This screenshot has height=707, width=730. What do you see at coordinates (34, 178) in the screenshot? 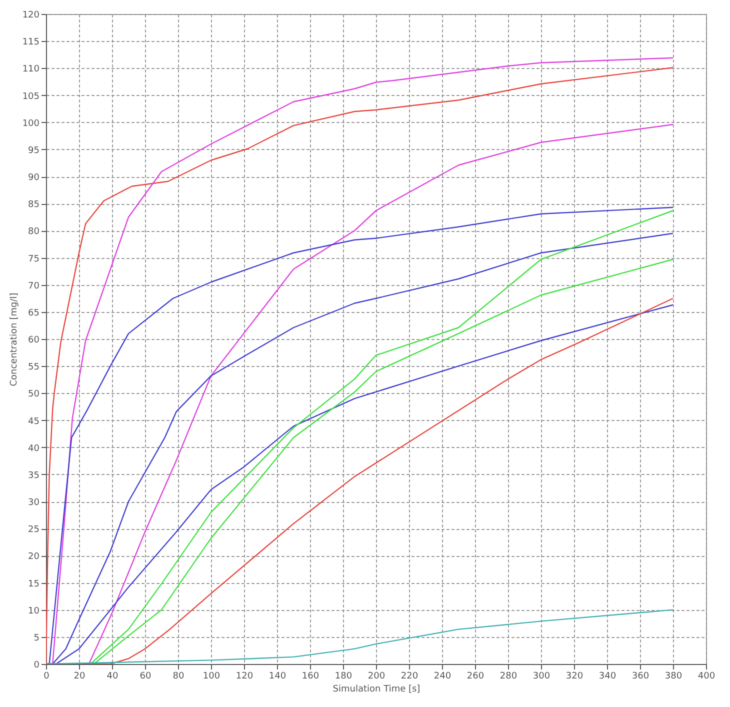
I see `y-tick-label: 90` at bounding box center [34, 178].